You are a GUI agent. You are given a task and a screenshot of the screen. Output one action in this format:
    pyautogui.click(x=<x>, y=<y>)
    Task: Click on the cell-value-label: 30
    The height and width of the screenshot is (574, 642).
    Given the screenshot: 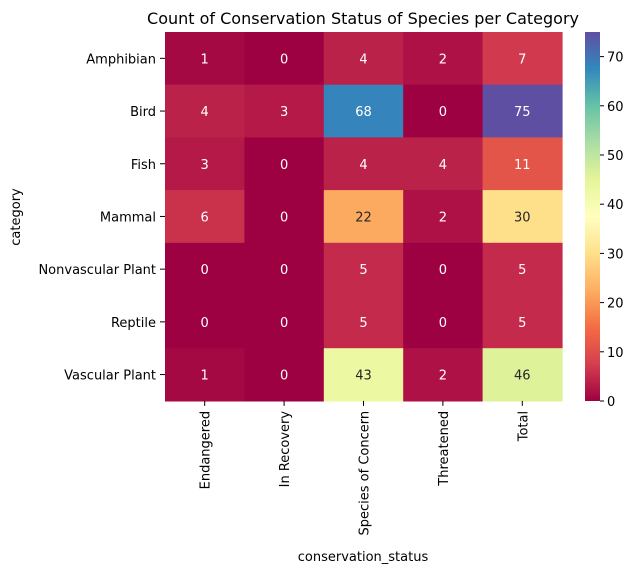 What is the action you would take?
    pyautogui.click(x=522, y=217)
    